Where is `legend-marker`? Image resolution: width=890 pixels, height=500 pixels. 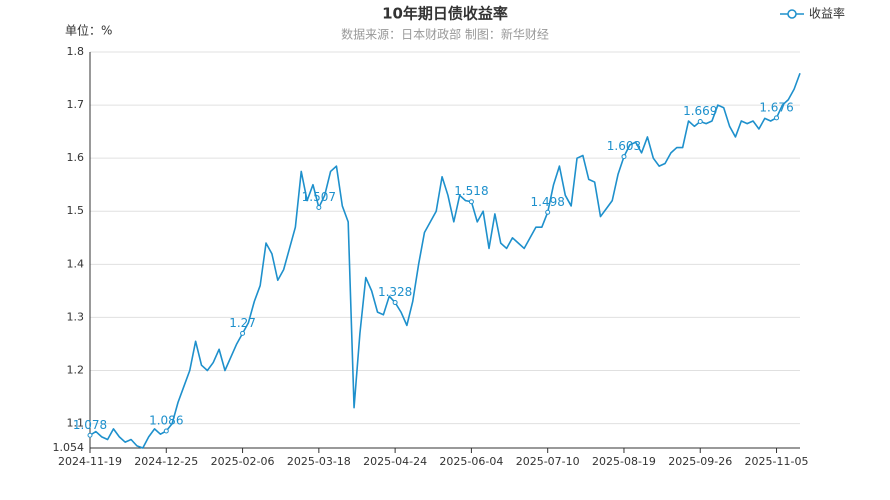 legend-marker is located at coordinates (792, 14).